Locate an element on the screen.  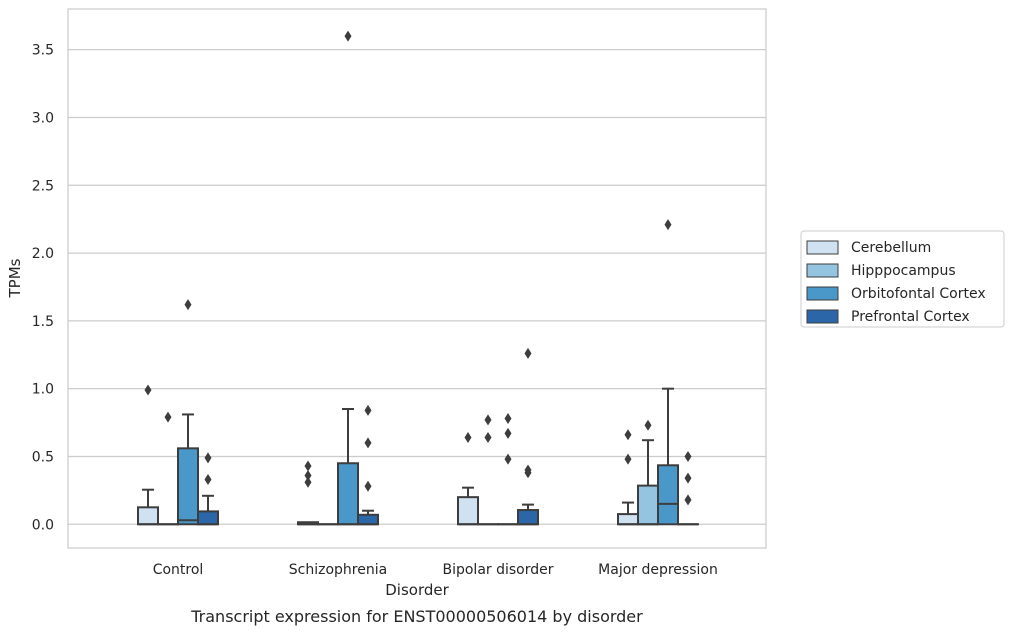
legend-frame is located at coordinates (902, 279).